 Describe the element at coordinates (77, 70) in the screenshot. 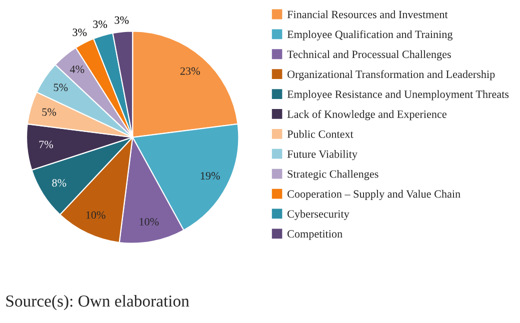

I see `data-label: 4%` at that location.